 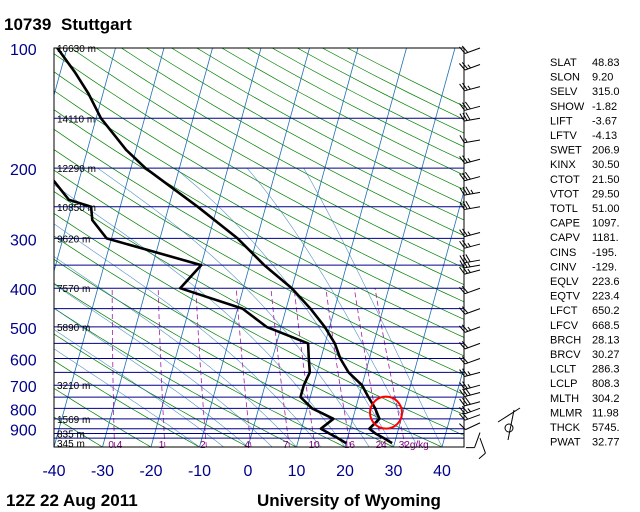 I want to click on height-label-2: 12290 m, so click(x=76, y=169).